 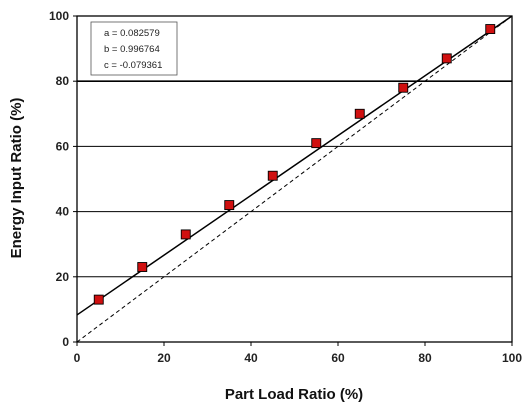 What do you see at coordinates (298, 353) in the screenshot?
I see `x-axis-ticks: 0 20 40 60 80 100` at bounding box center [298, 353].